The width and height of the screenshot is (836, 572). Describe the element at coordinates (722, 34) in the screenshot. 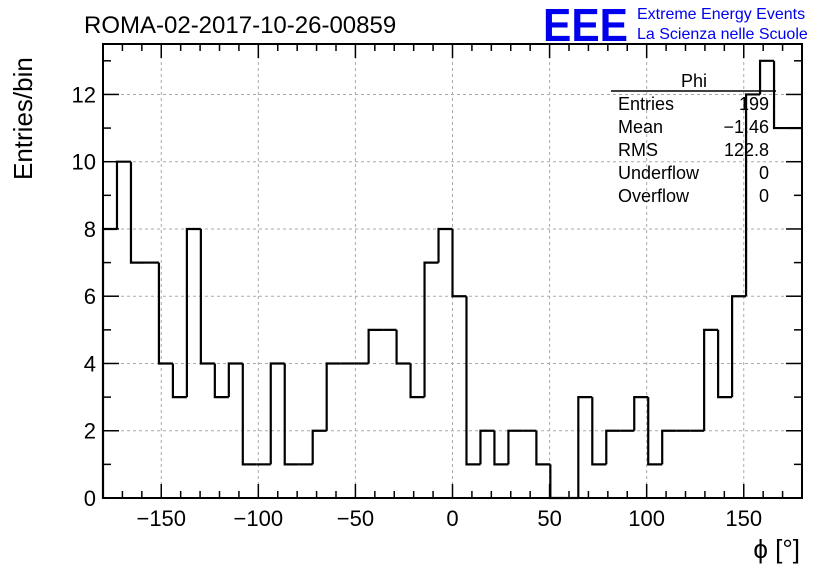

I see `logo-line-2: La Scienza nelle Scuole` at that location.